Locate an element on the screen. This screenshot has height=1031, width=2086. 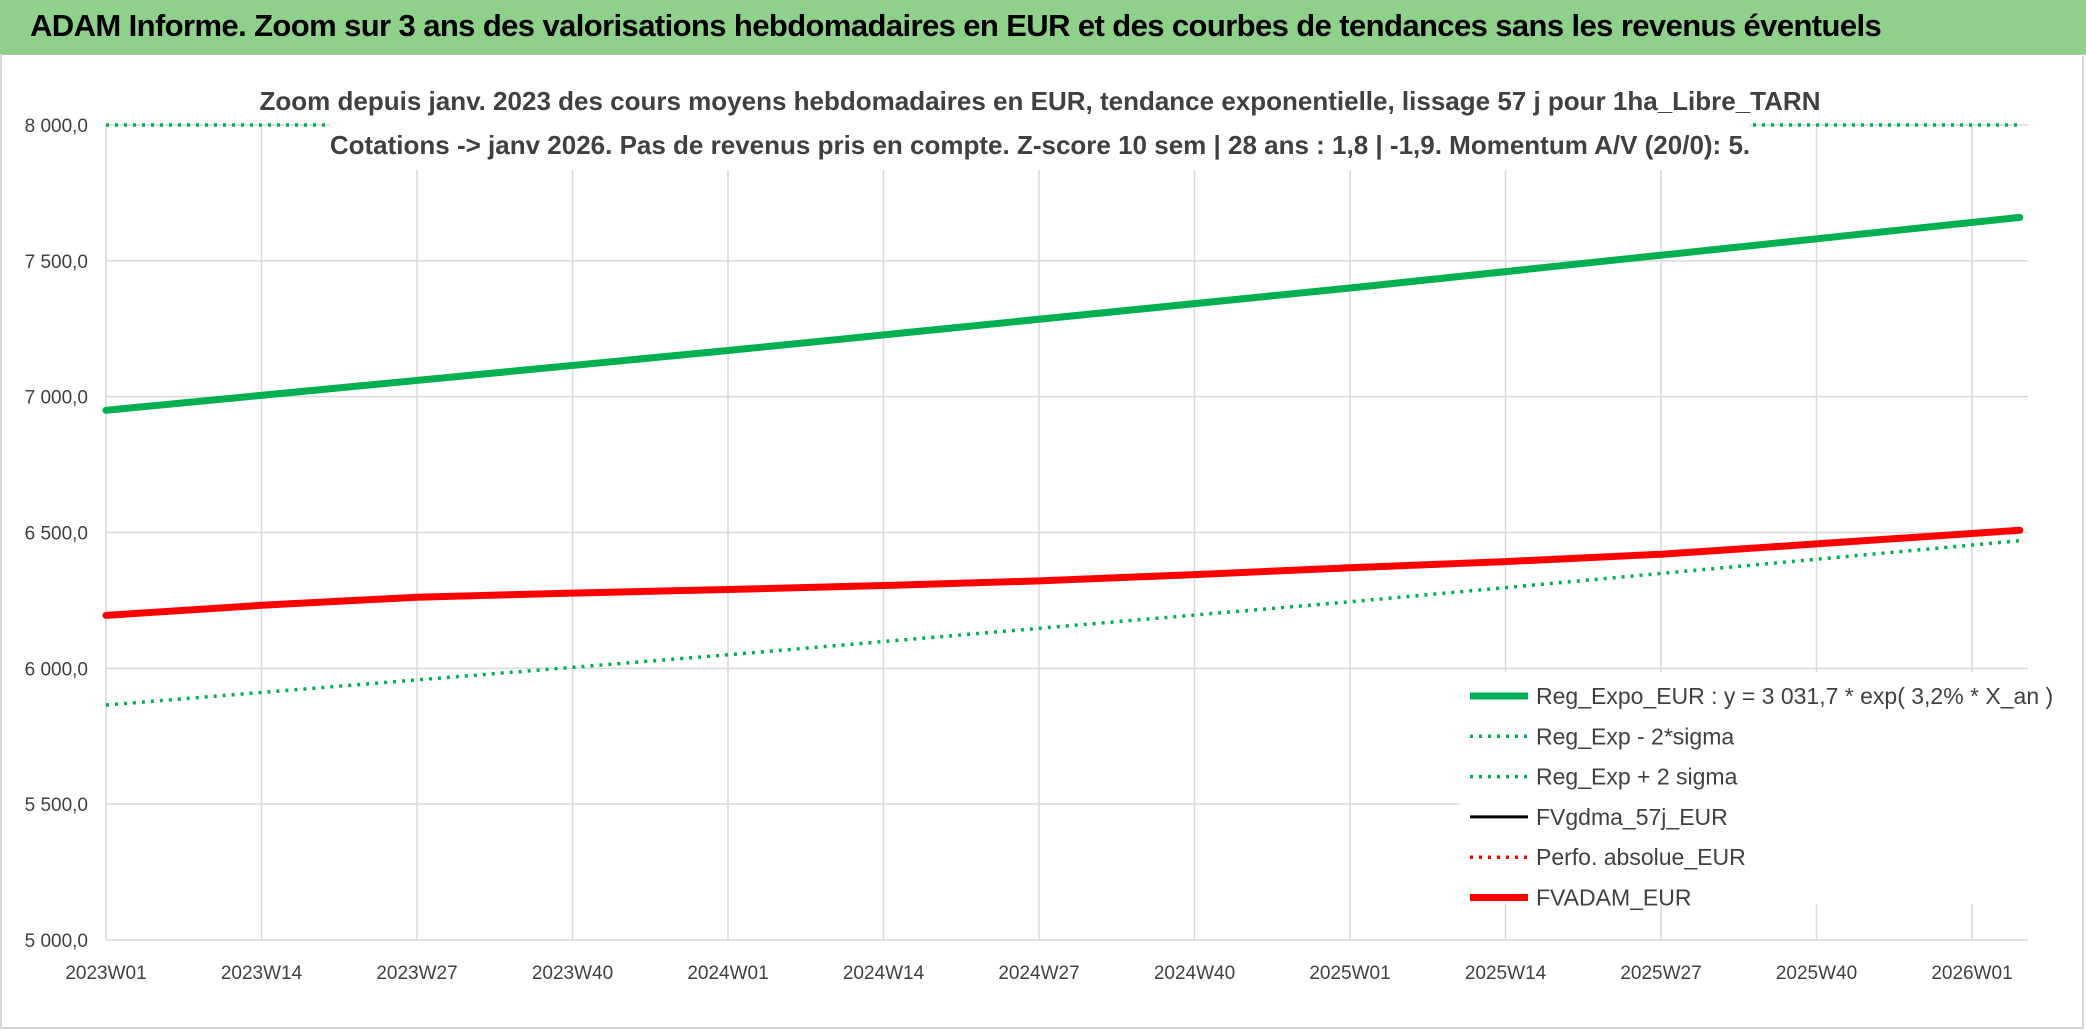
legend-background is located at coordinates (1750, 788).